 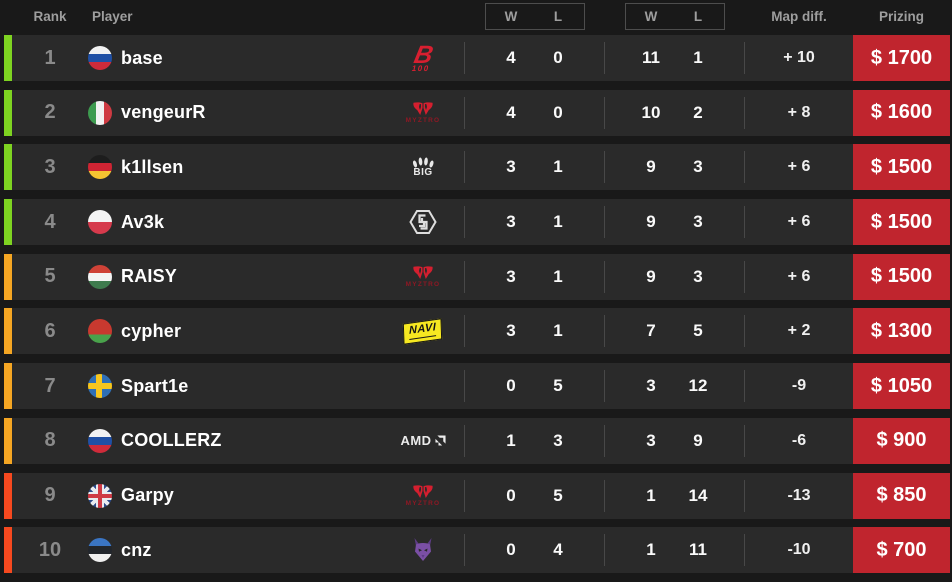 I want to click on poland-flag-icon, so click(x=100, y=222).